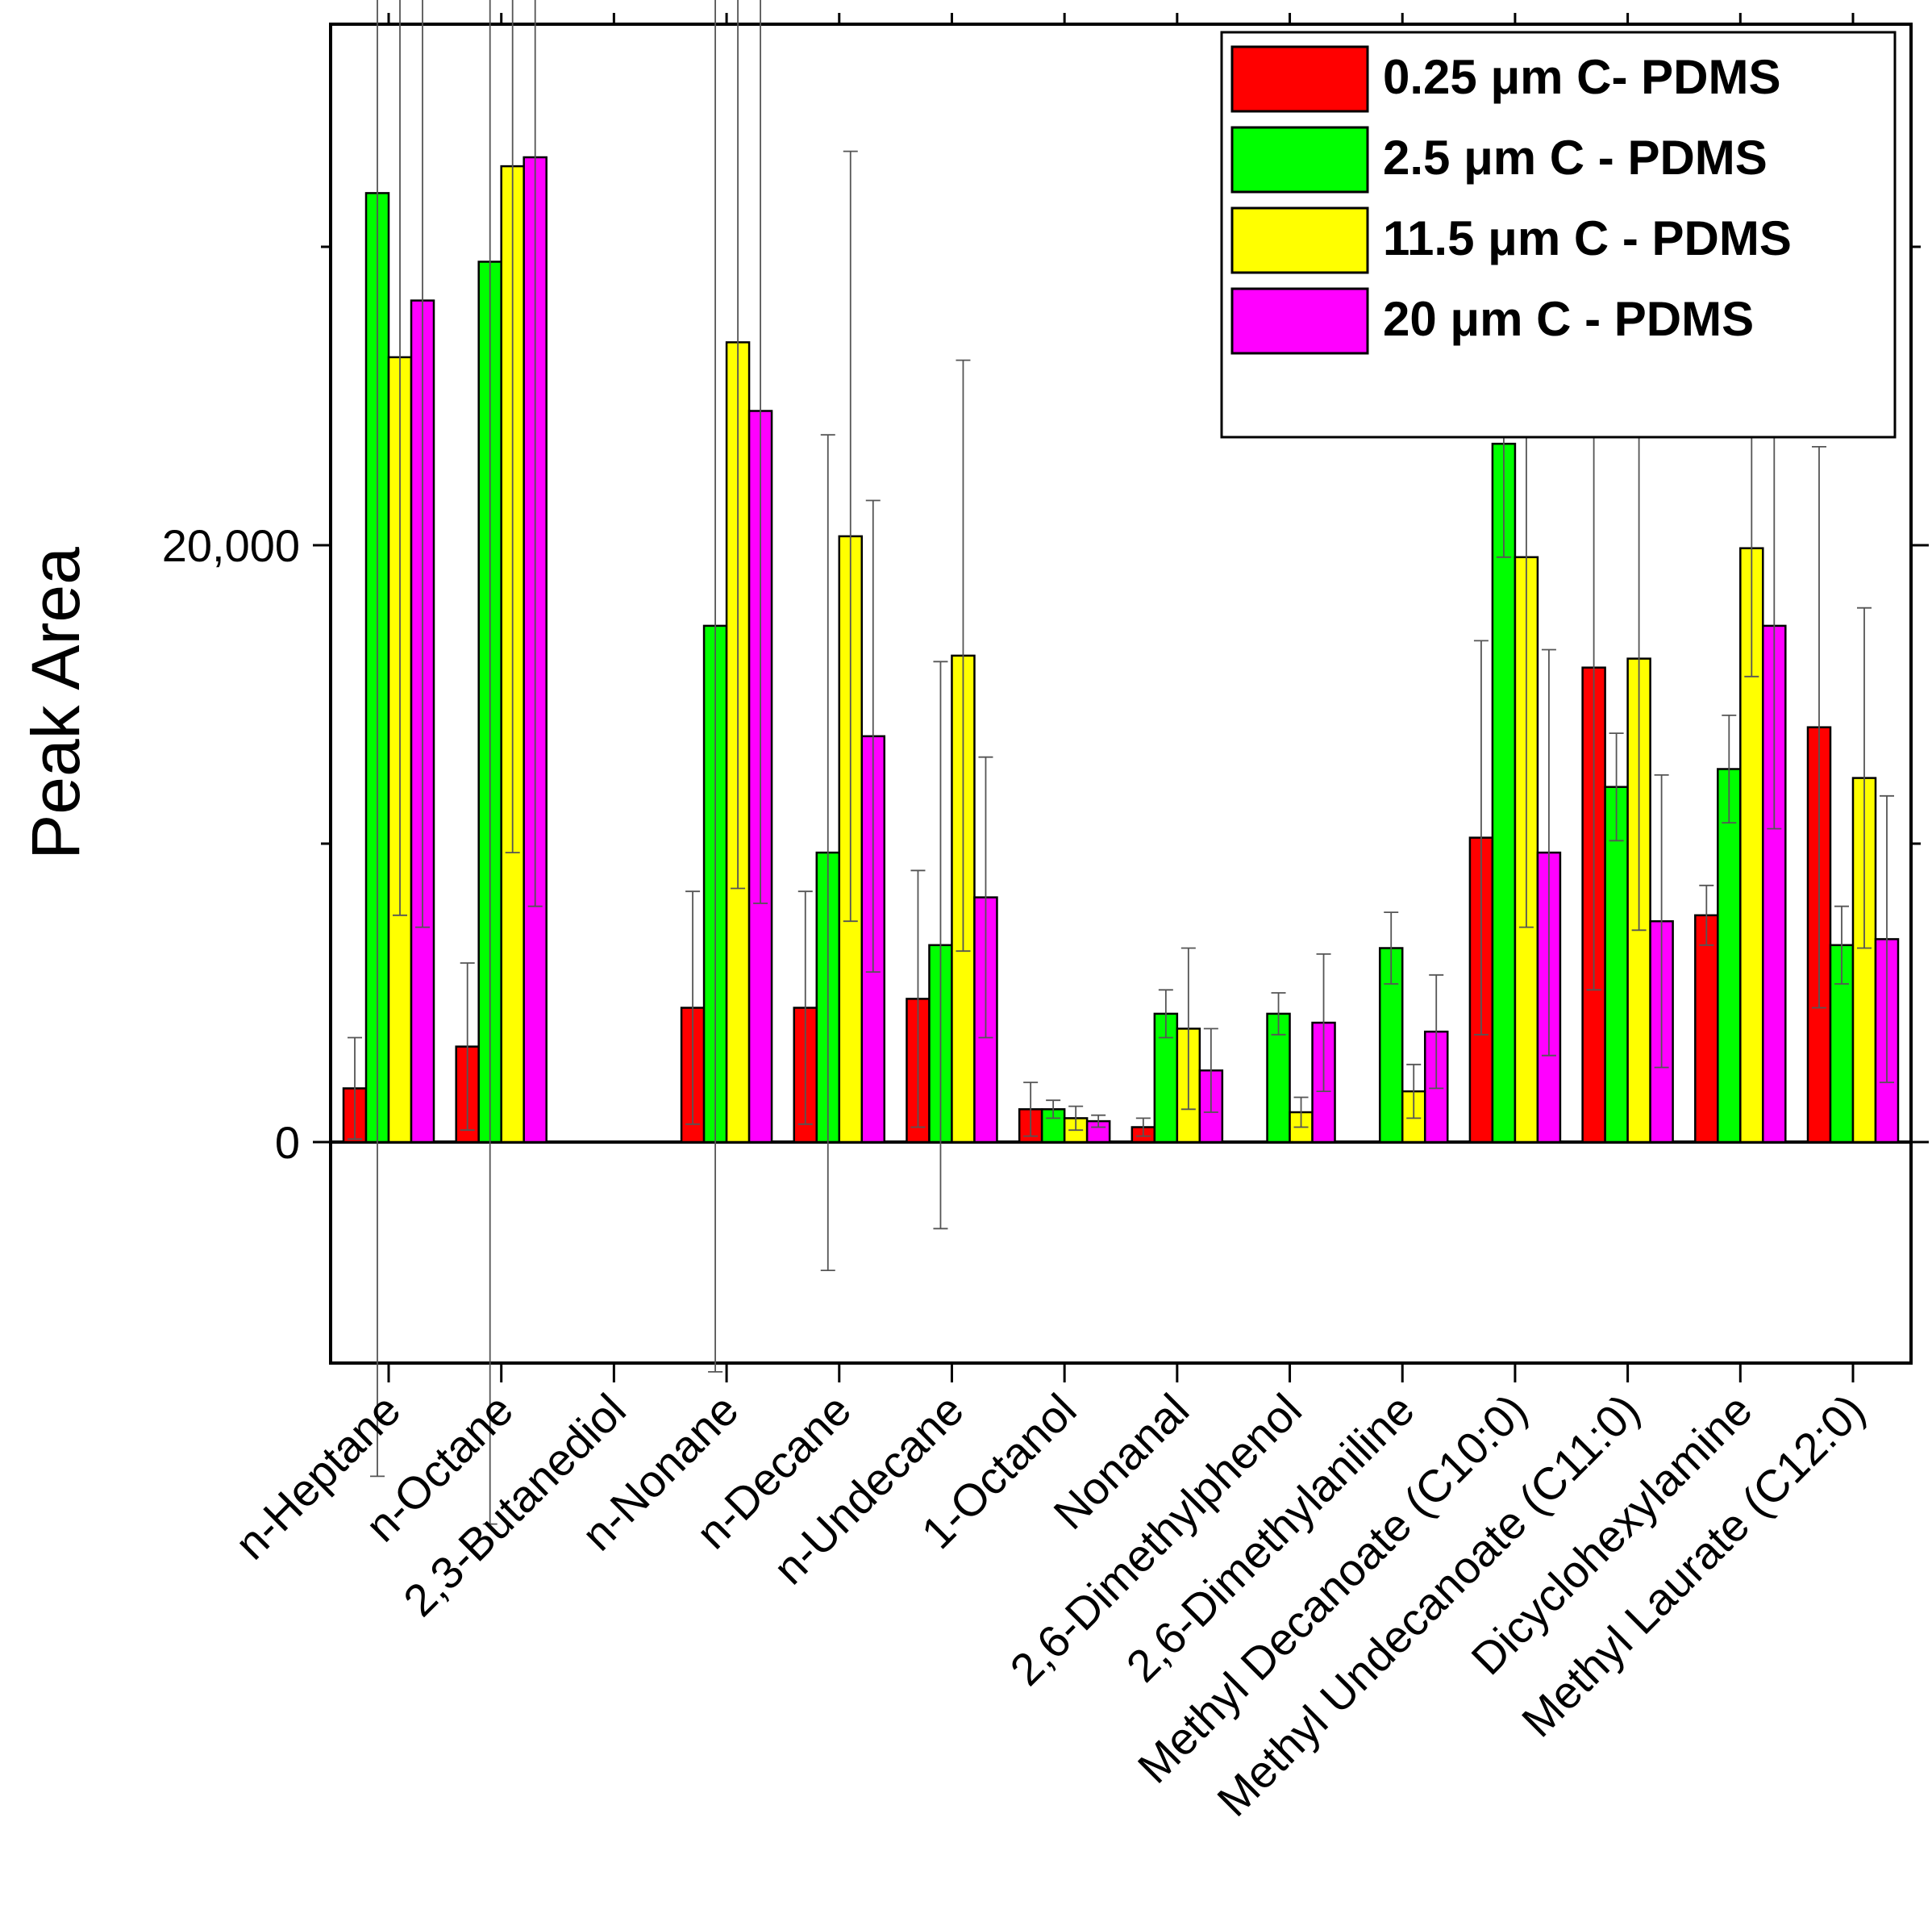 The height and width of the screenshot is (1922, 1932). I want to click on legend-label: 20 μm C - PDMS, so click(1569, 319).